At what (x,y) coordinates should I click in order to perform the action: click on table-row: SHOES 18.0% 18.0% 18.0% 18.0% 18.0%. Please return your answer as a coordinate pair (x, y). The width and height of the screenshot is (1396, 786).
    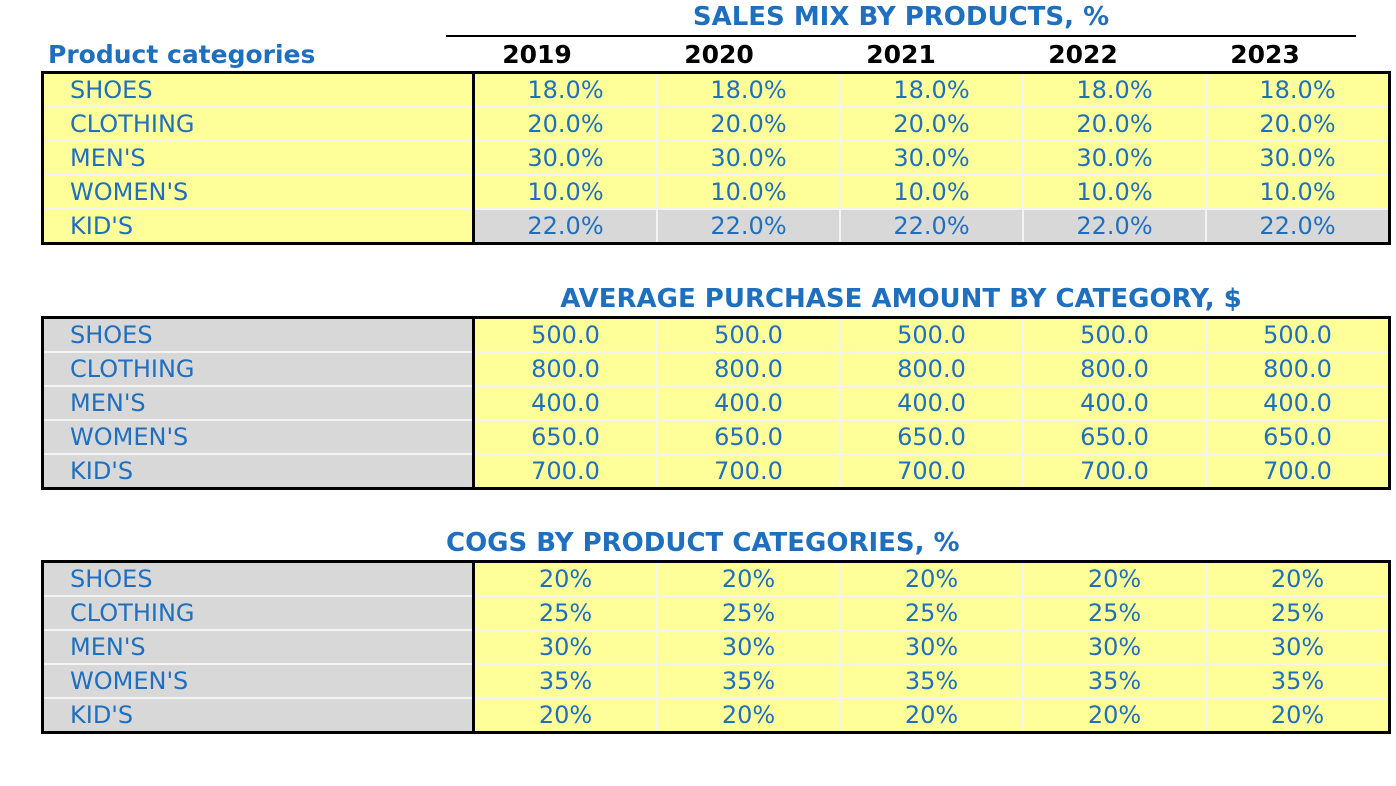
    Looking at the image, I should click on (716, 89).